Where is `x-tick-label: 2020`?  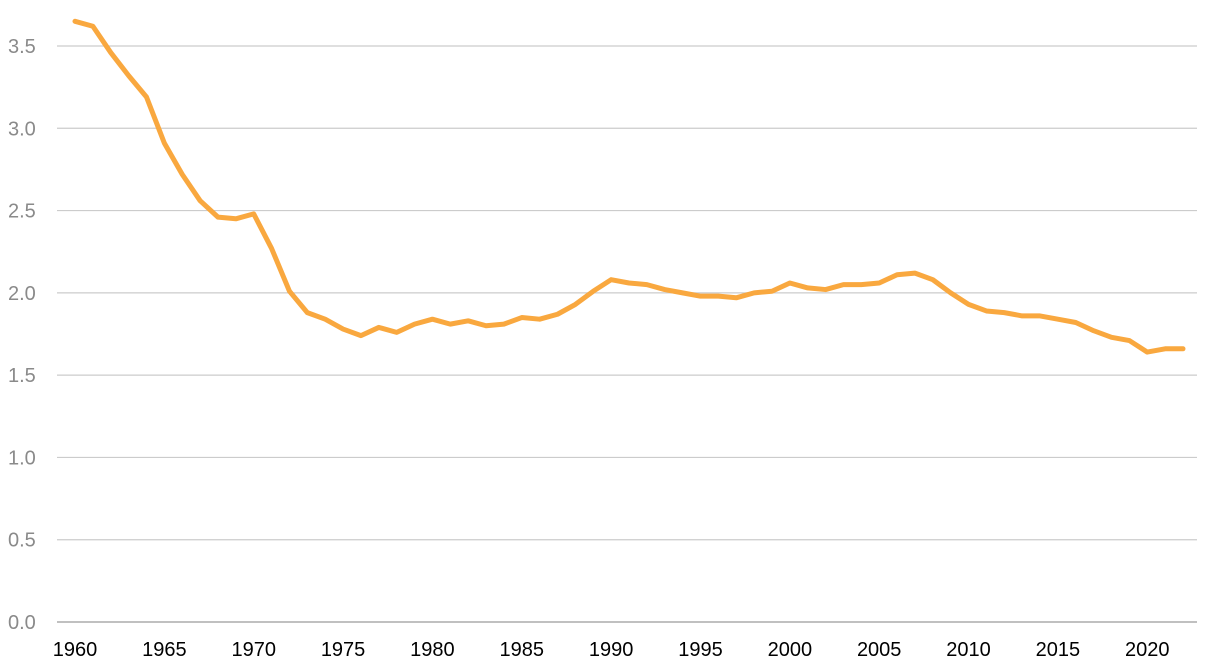
x-tick-label: 2020 is located at coordinates (1147, 650).